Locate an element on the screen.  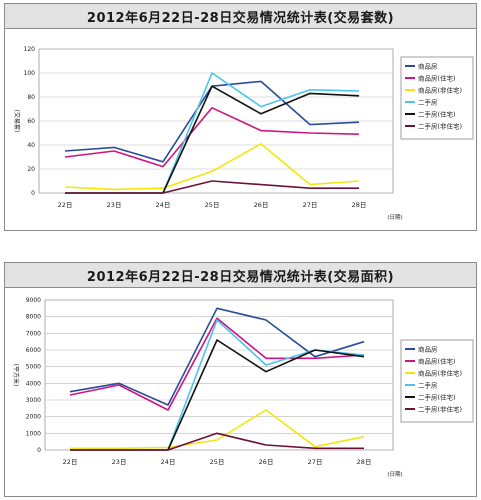
y-tick-label: 20 is located at coordinates (31, 169).